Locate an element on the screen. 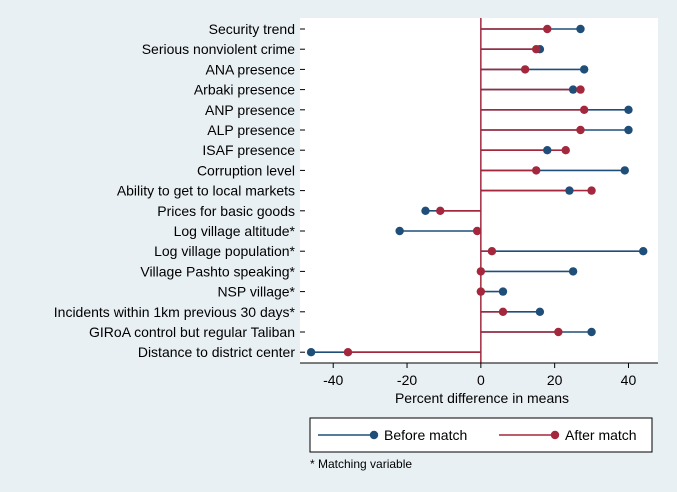 This screenshot has width=677, height=492. row-label: Security trend is located at coordinates (252, 29).